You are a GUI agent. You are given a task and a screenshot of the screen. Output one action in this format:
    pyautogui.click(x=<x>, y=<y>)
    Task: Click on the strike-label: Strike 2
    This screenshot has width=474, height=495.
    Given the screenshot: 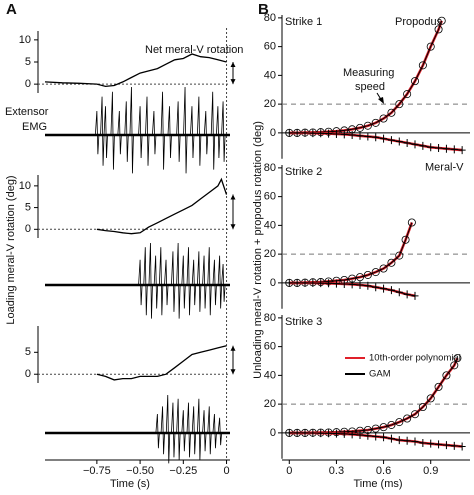 What is the action you would take?
    pyautogui.click(x=303, y=172)
    